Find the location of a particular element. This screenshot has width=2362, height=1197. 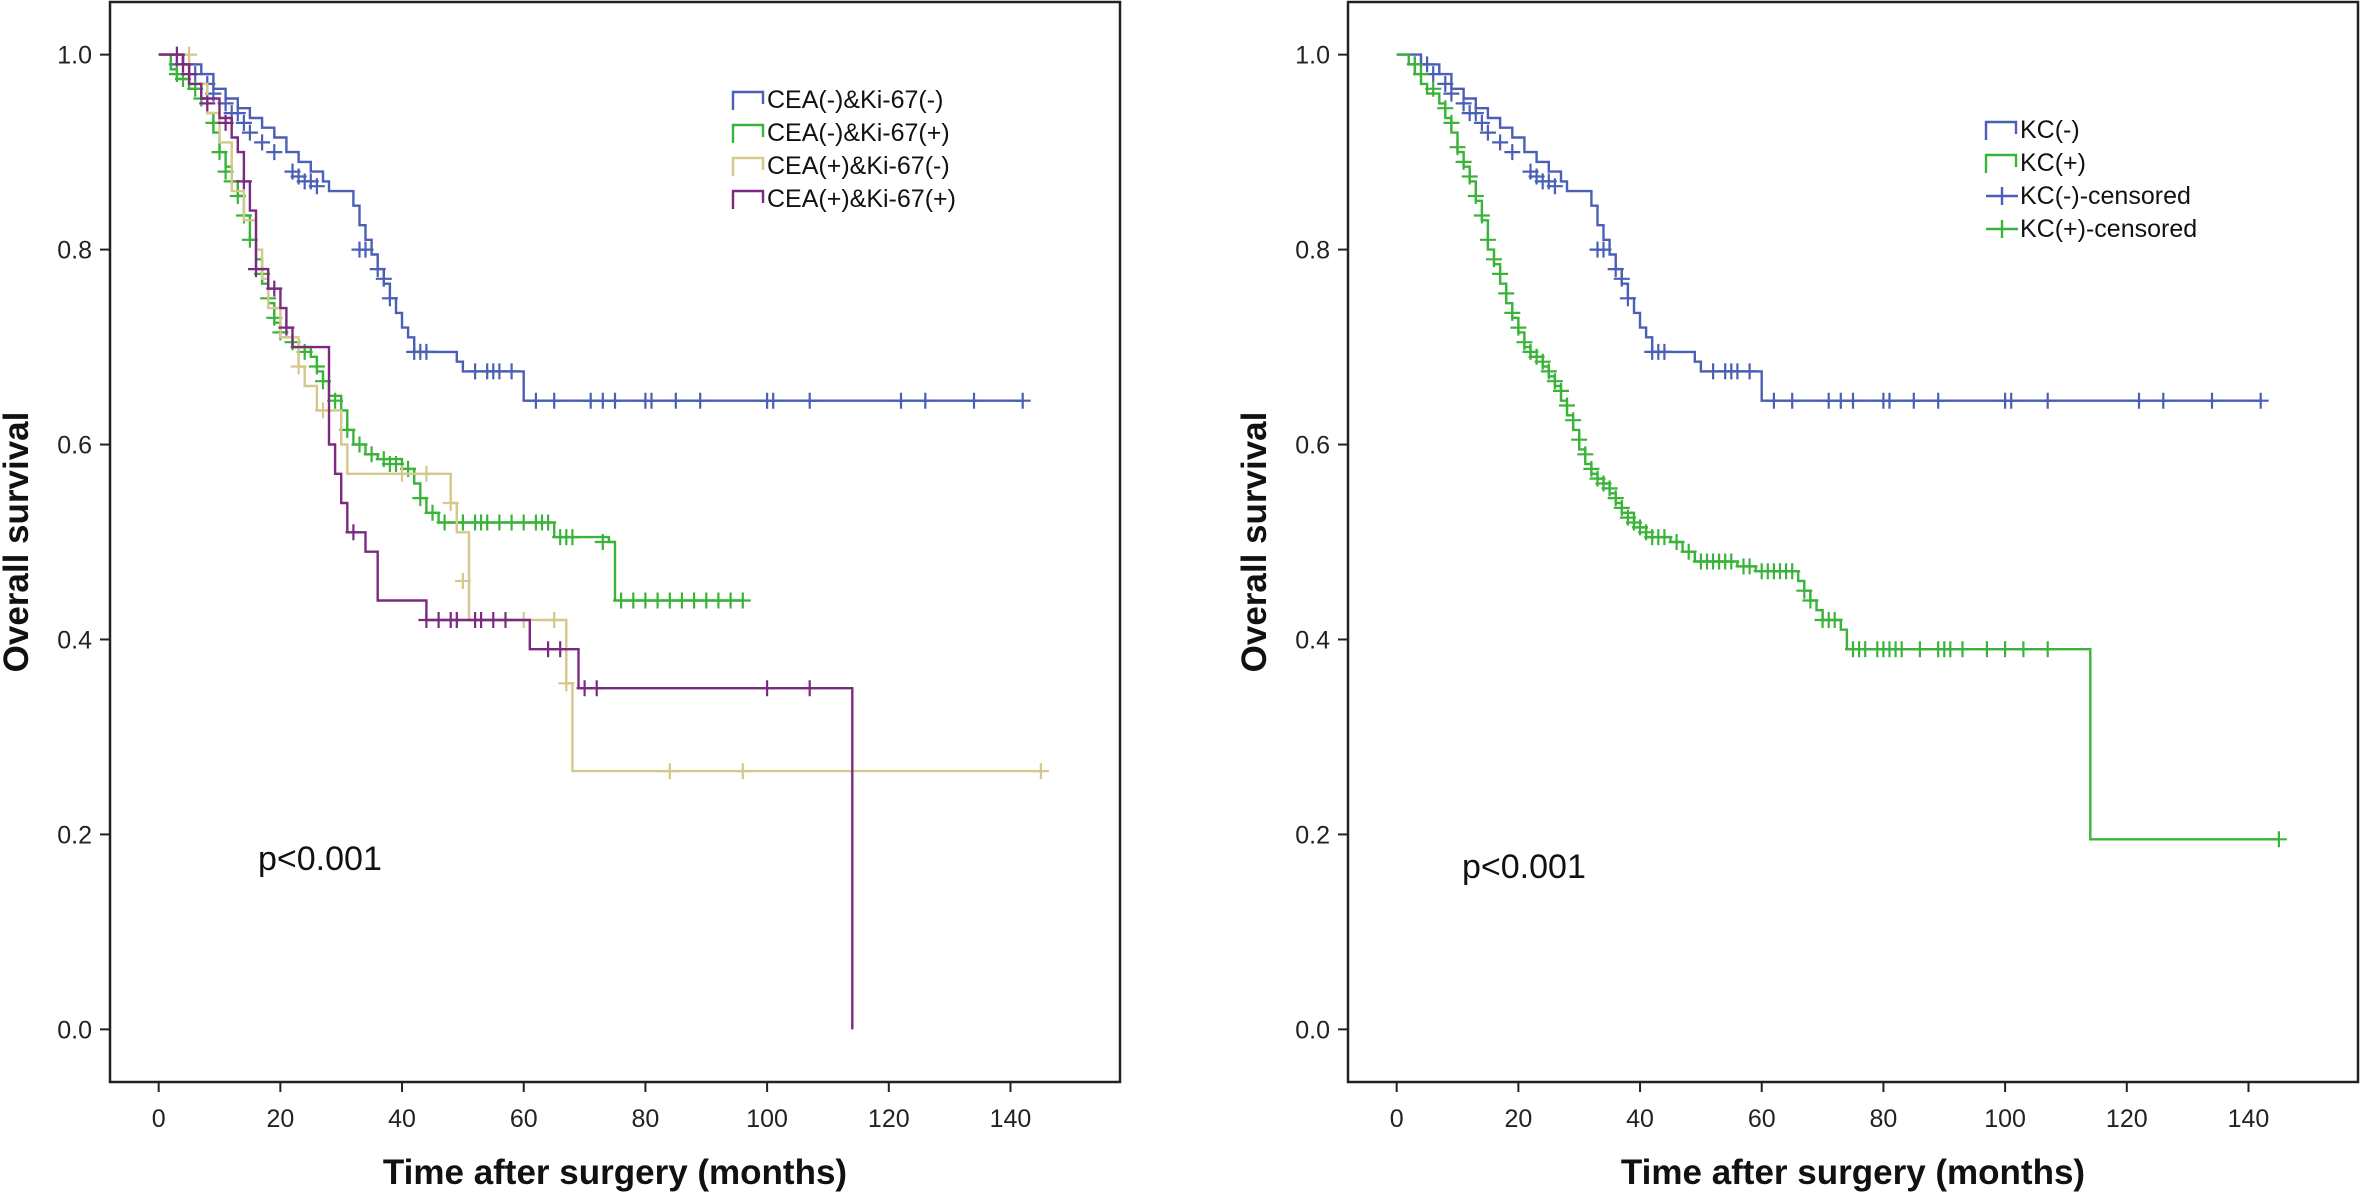

x-axis-title: Time after surgery (months) is located at coordinates (1853, 1172).